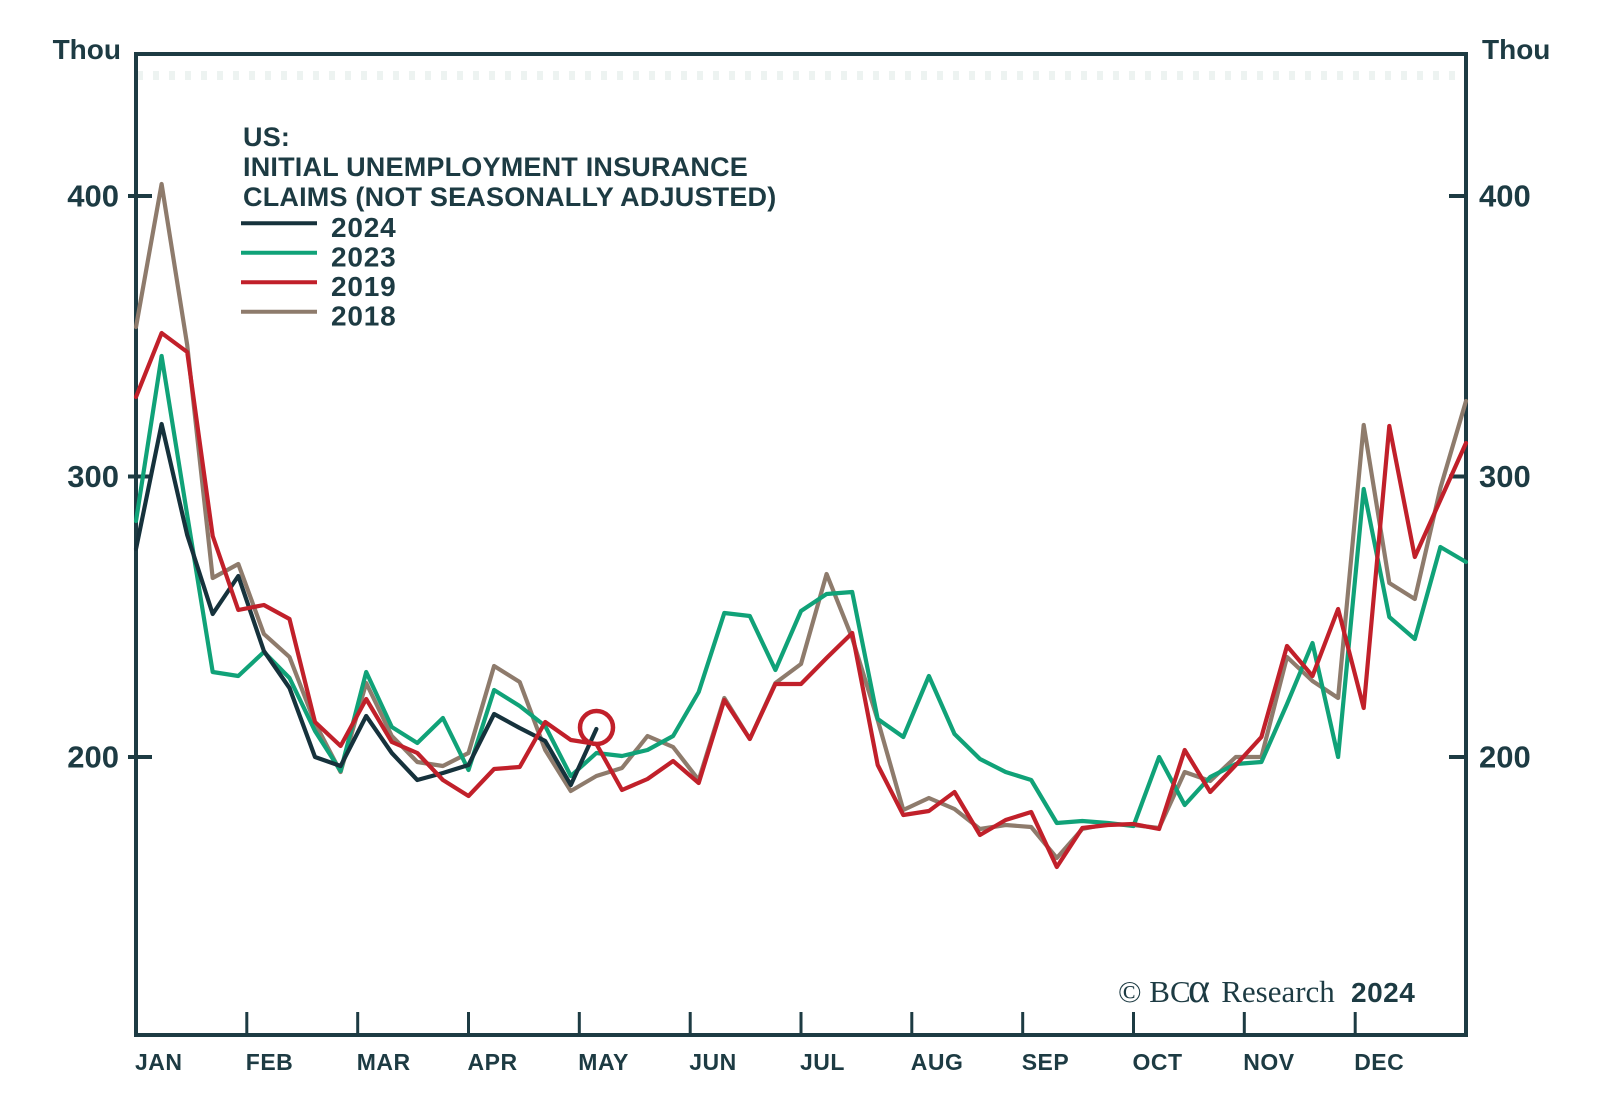 The width and height of the screenshot is (1600, 1114). I want to click on svg-text: 2019, so click(364, 286).